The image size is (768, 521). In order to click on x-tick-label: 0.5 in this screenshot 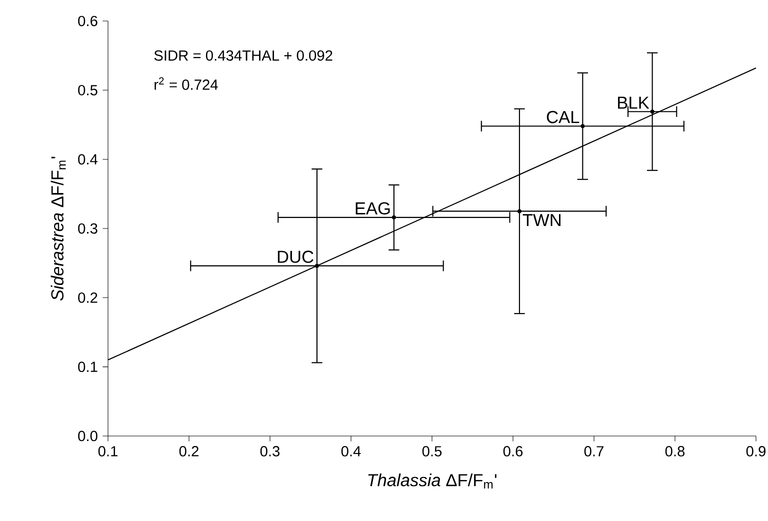, I will do `click(432, 451)`.